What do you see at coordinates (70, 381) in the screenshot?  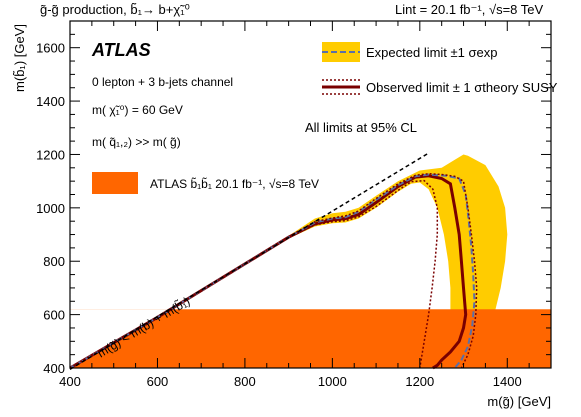 I see `x-tick-label-400: 400` at bounding box center [70, 381].